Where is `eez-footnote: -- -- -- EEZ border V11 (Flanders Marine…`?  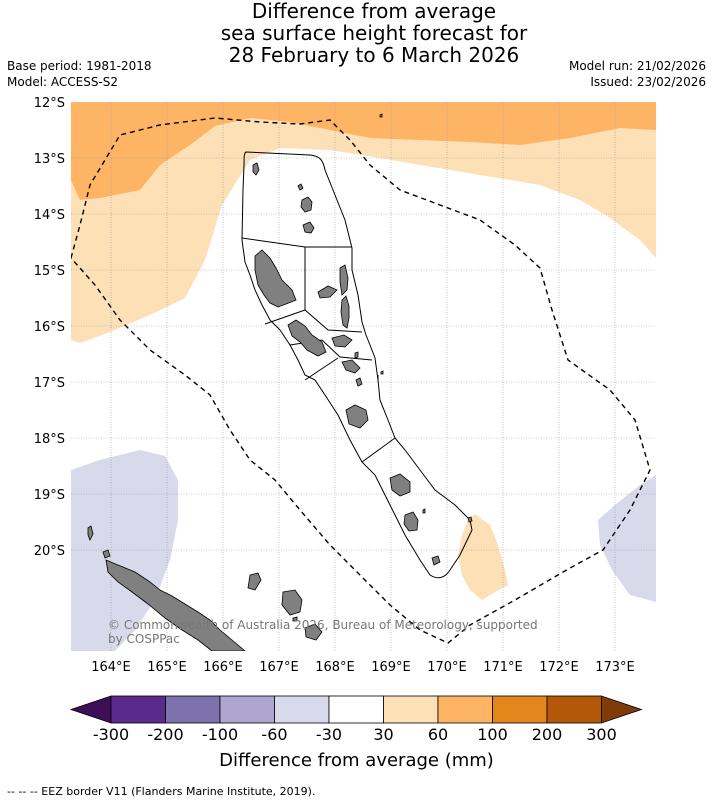
eez-footnote: -- -- -- EEZ border V11 (Flanders Marine… is located at coordinates (161, 791).